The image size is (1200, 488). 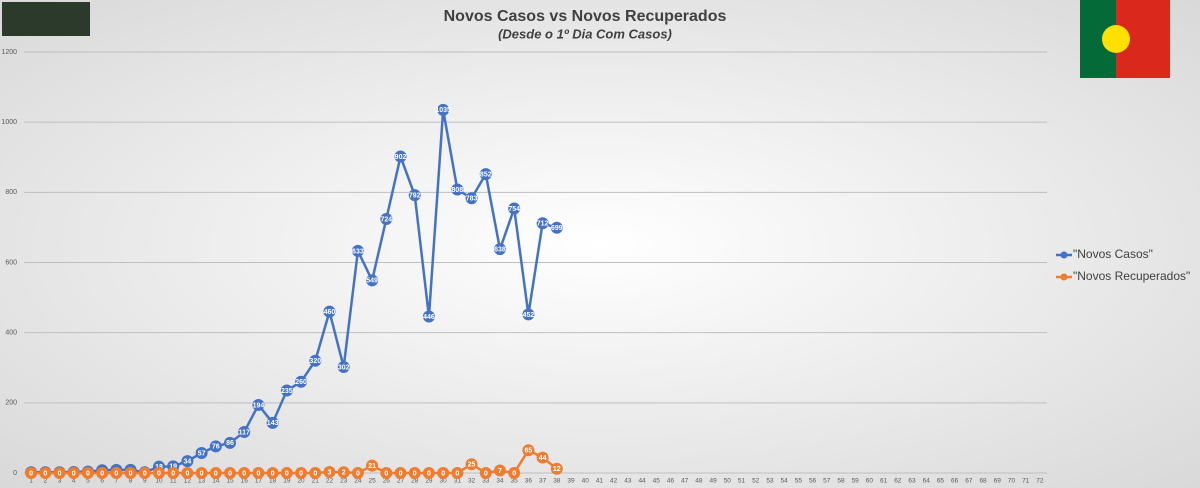 I want to click on x-tick-label: 71, so click(x=1026, y=481).